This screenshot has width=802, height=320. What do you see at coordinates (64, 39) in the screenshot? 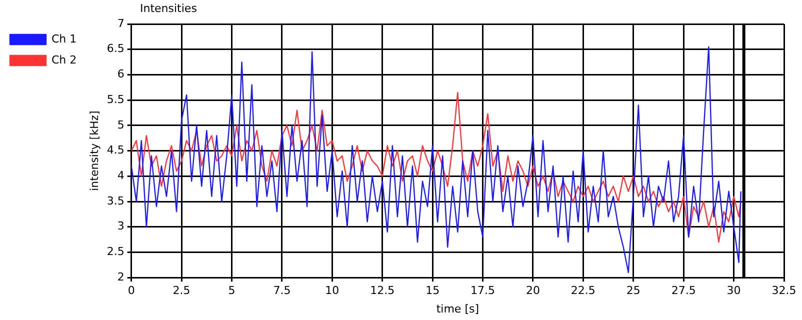
I see `legend-label: Ch 1` at bounding box center [64, 39].